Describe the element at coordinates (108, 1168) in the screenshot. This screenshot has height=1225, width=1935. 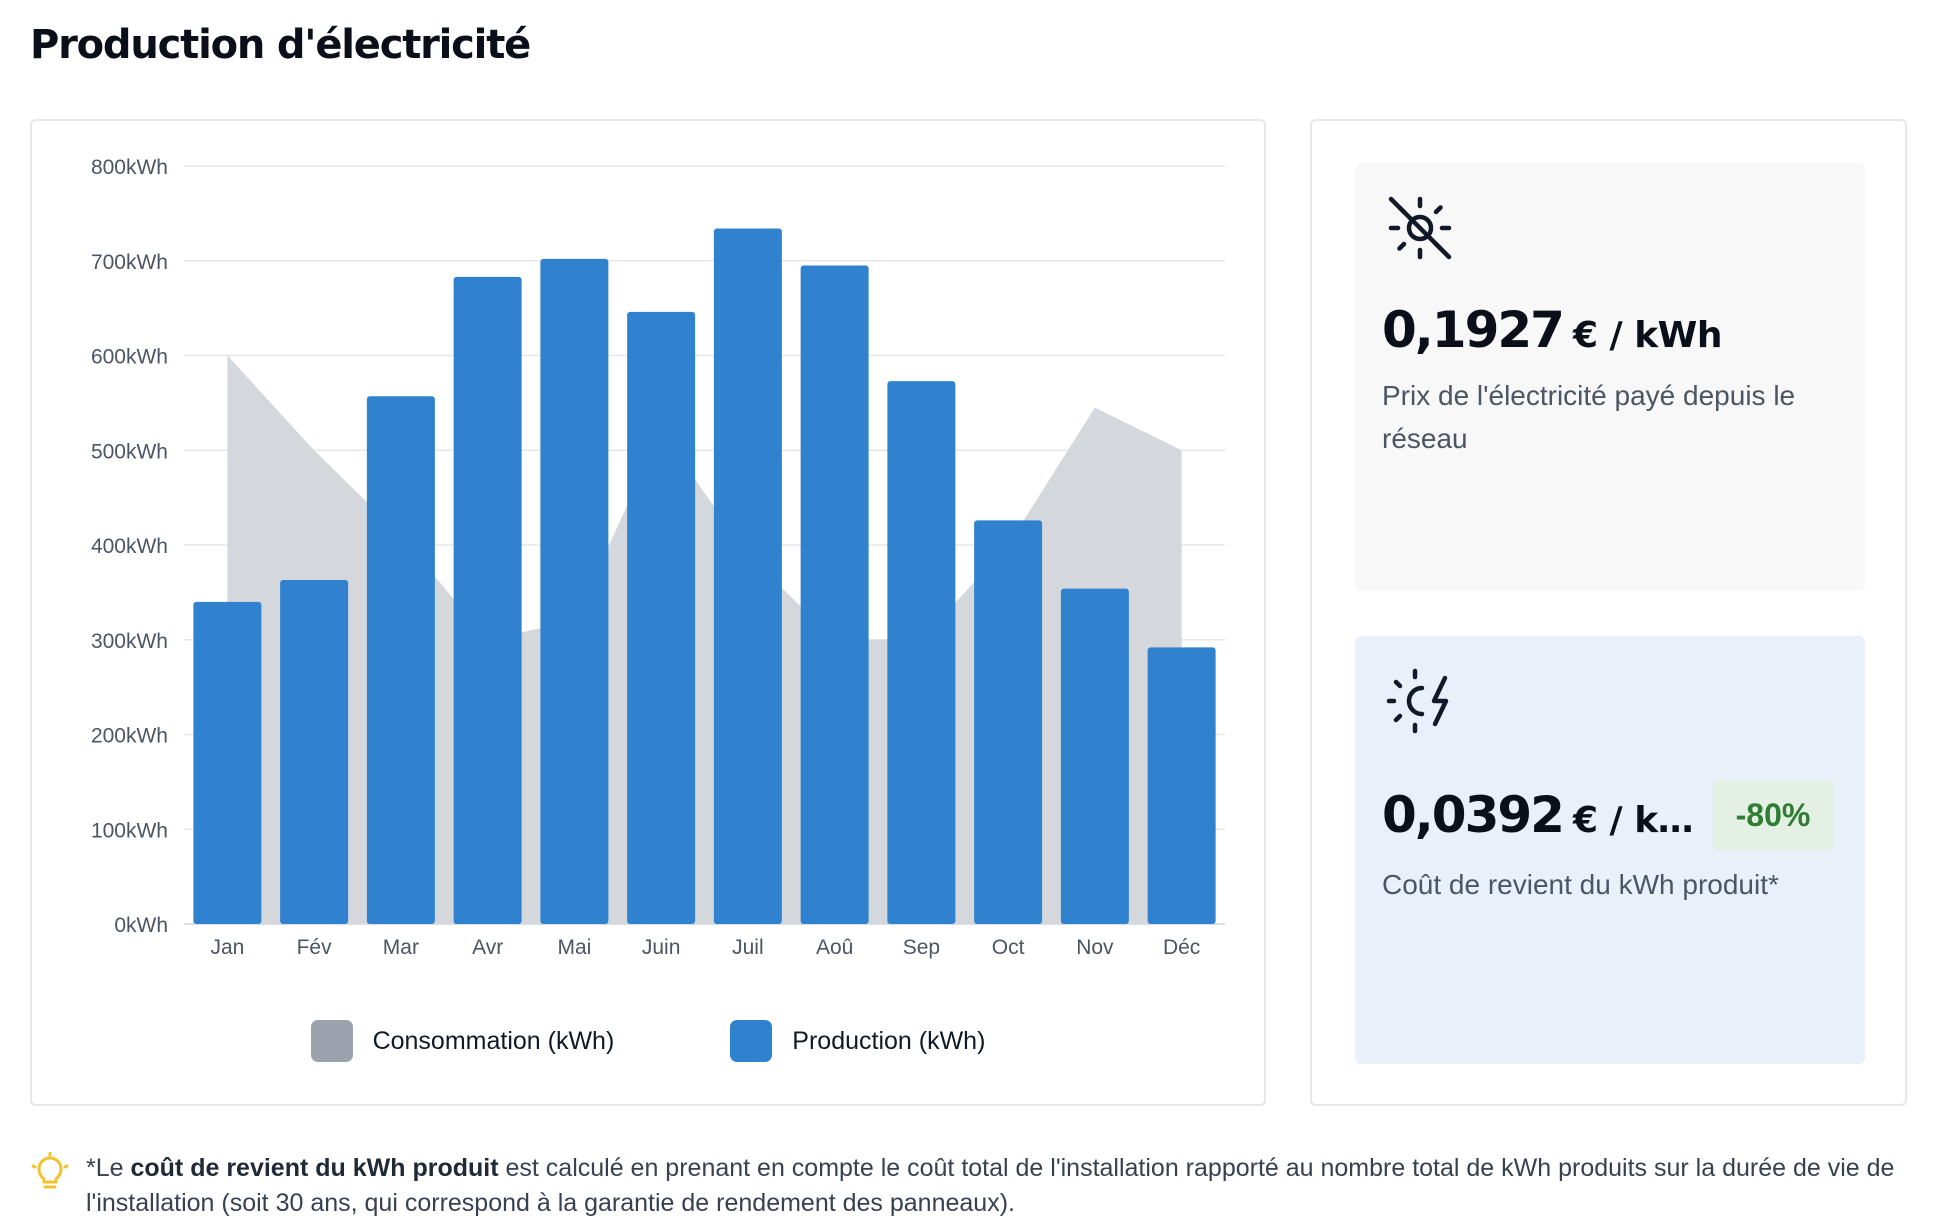
I see `footnote-prefix: *Le` at that location.